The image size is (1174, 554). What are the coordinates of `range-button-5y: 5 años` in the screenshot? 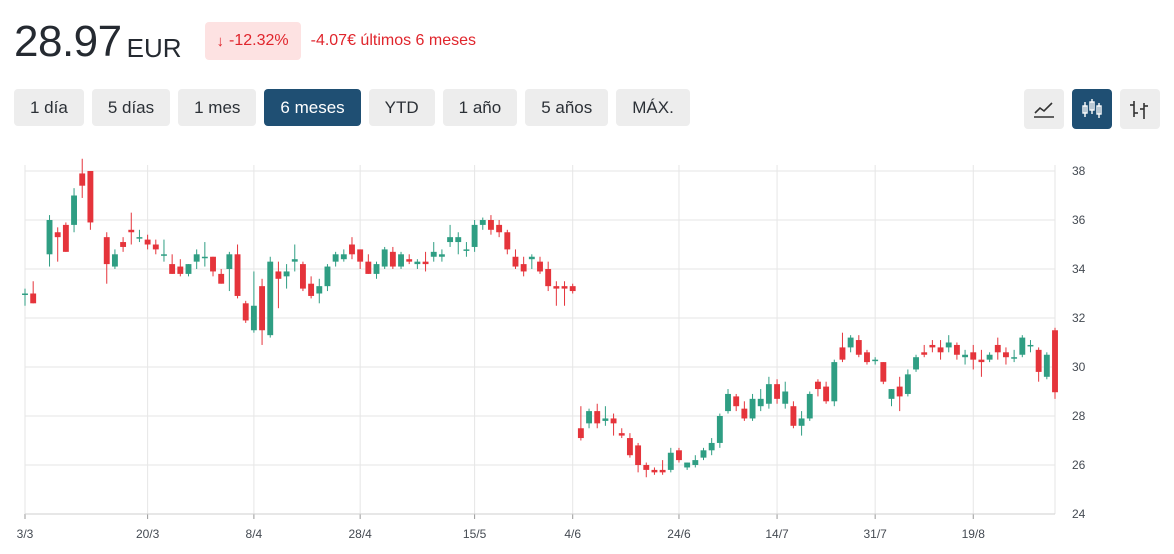 It's located at (567, 107).